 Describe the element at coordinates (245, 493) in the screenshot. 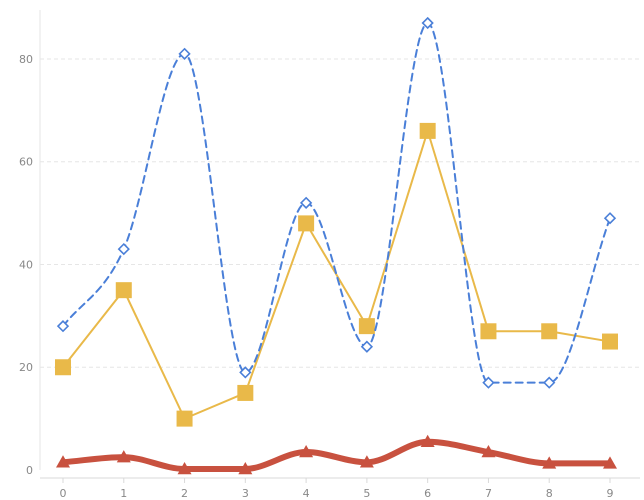

I see `x-tick-label: 3` at that location.